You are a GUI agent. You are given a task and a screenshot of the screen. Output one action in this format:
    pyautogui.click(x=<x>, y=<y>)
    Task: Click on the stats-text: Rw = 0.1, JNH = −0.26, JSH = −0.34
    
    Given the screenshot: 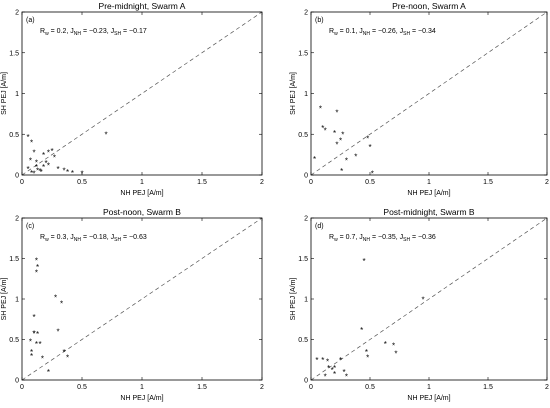 What is the action you would take?
    pyautogui.click(x=382, y=32)
    